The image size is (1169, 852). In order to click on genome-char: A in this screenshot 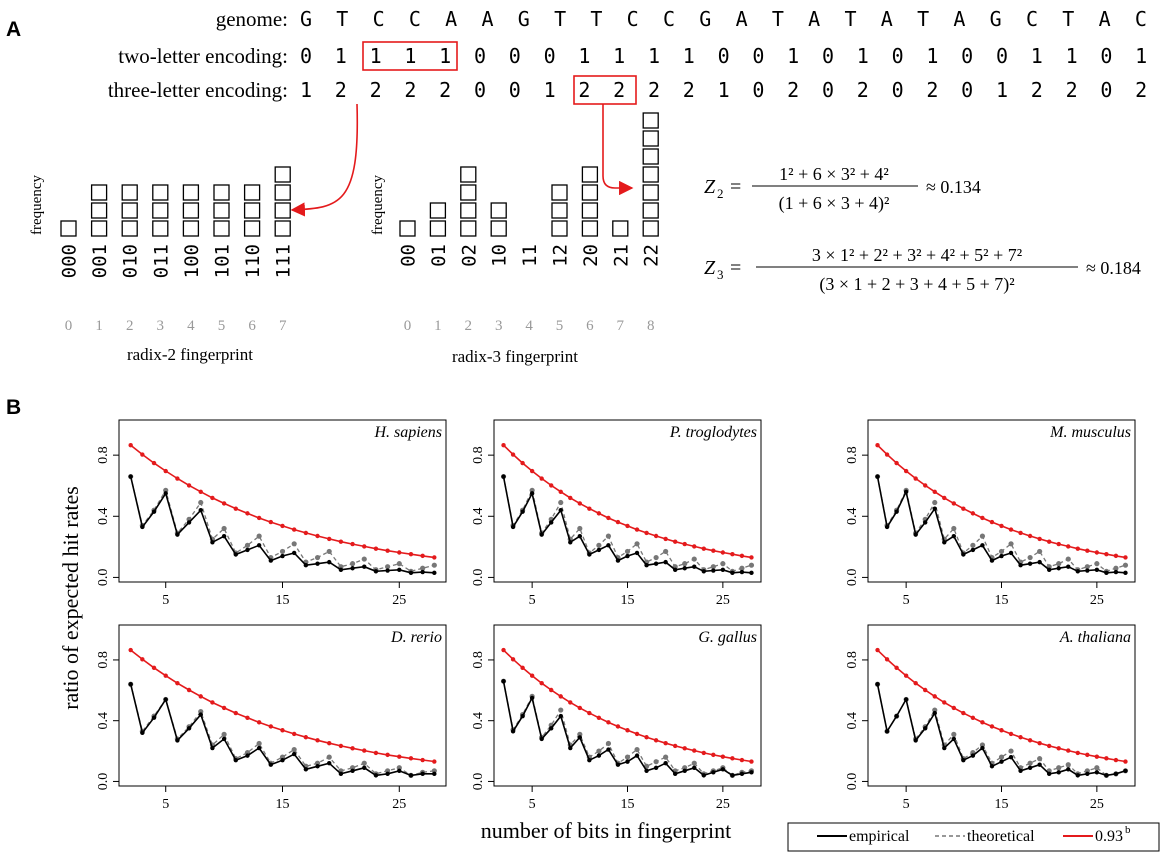, I will do `click(742, 19)`.